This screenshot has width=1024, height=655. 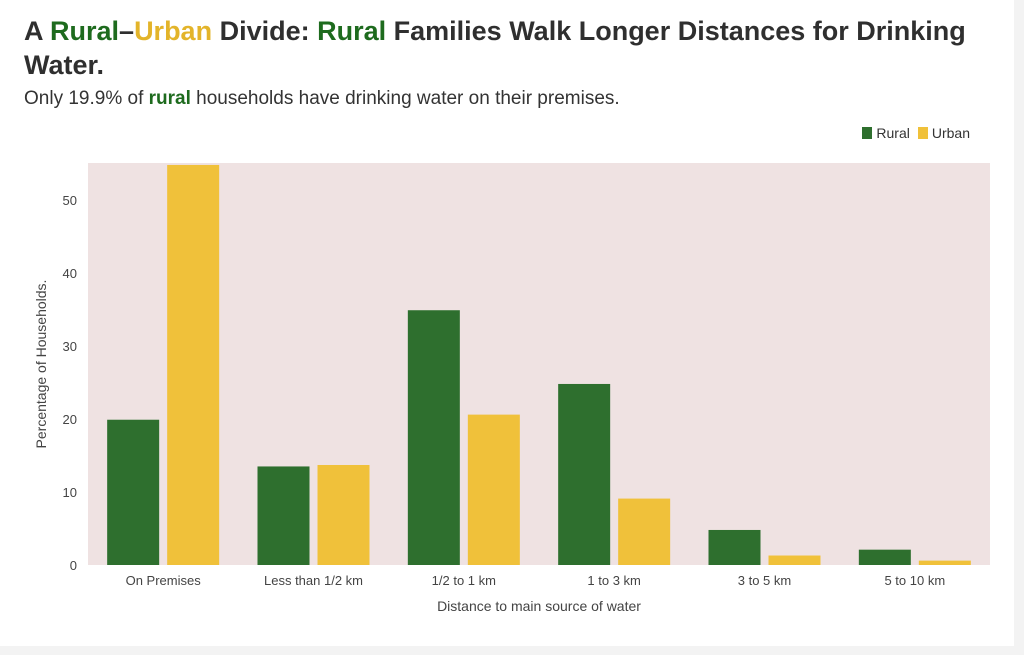 What do you see at coordinates (893, 133) in the screenshot?
I see `legend-label-rural: Rural` at bounding box center [893, 133].